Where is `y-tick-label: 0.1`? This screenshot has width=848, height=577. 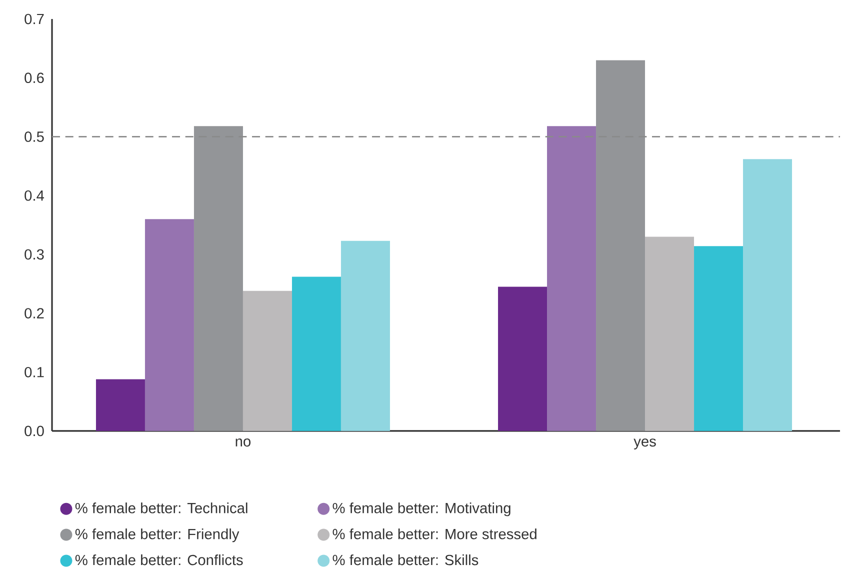
y-tick-label: 0.1 is located at coordinates (34, 372).